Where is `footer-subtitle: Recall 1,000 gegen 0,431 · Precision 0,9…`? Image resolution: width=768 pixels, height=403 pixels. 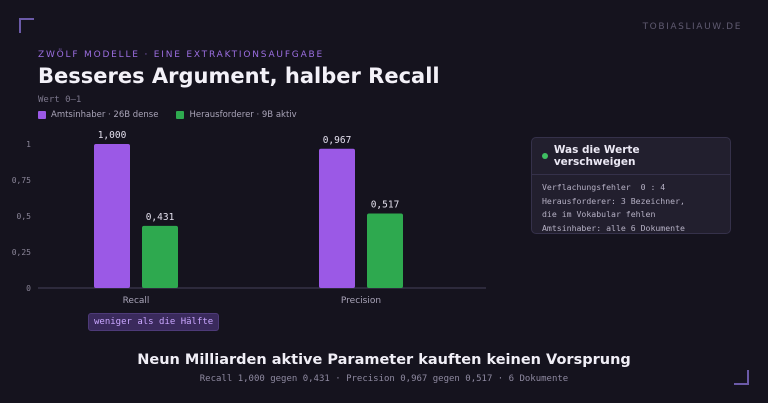 footer-subtitle: Recall 1,000 gegen 0,431 · Precision 0,9… is located at coordinates (384, 379).